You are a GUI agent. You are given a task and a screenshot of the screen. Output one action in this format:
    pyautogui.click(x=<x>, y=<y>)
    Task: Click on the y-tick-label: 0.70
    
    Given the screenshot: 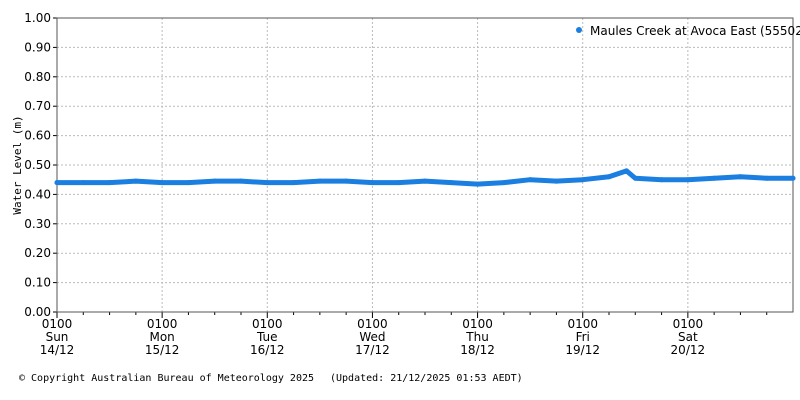 What is the action you would take?
    pyautogui.click(x=37, y=106)
    